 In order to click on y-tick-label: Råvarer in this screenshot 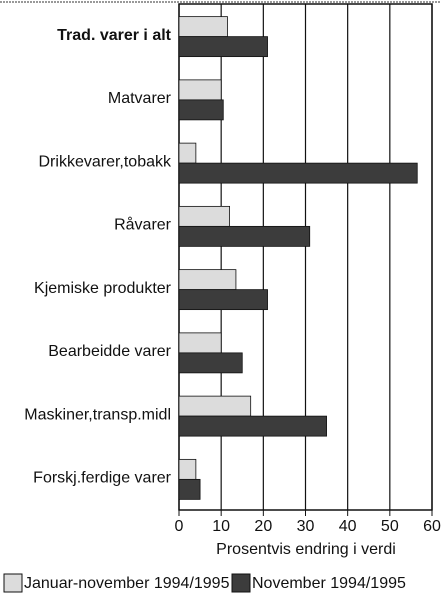, I will do `click(143, 225)`.